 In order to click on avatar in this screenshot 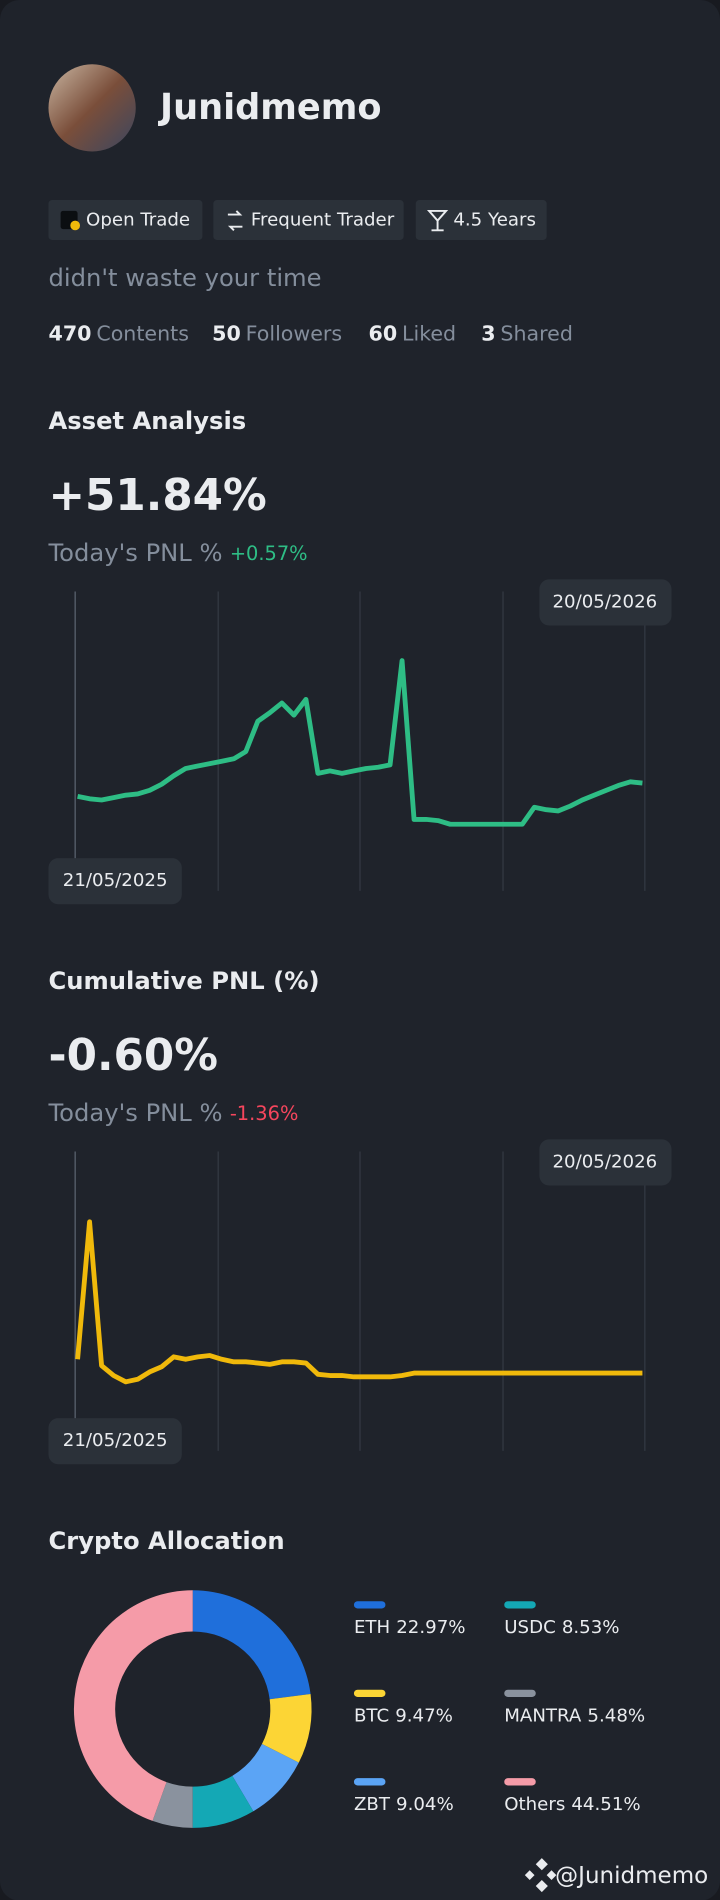, I will do `click(92, 108)`.